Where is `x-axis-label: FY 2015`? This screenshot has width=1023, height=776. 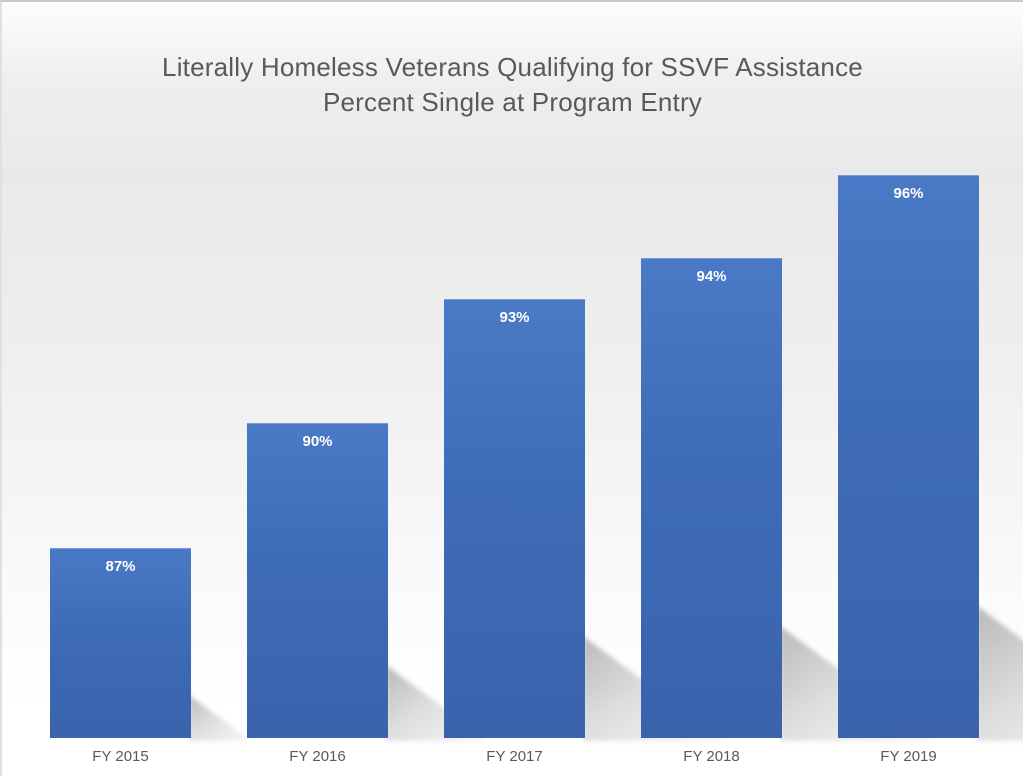 x-axis-label: FY 2015 is located at coordinates (120, 756).